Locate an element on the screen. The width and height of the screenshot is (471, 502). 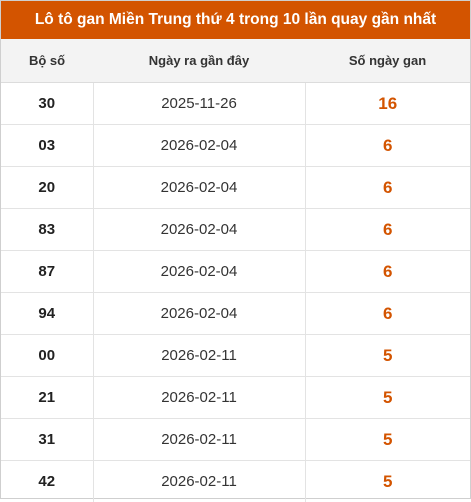
column-header-last-date: Ngày ra gần đây is located at coordinates (199, 61).